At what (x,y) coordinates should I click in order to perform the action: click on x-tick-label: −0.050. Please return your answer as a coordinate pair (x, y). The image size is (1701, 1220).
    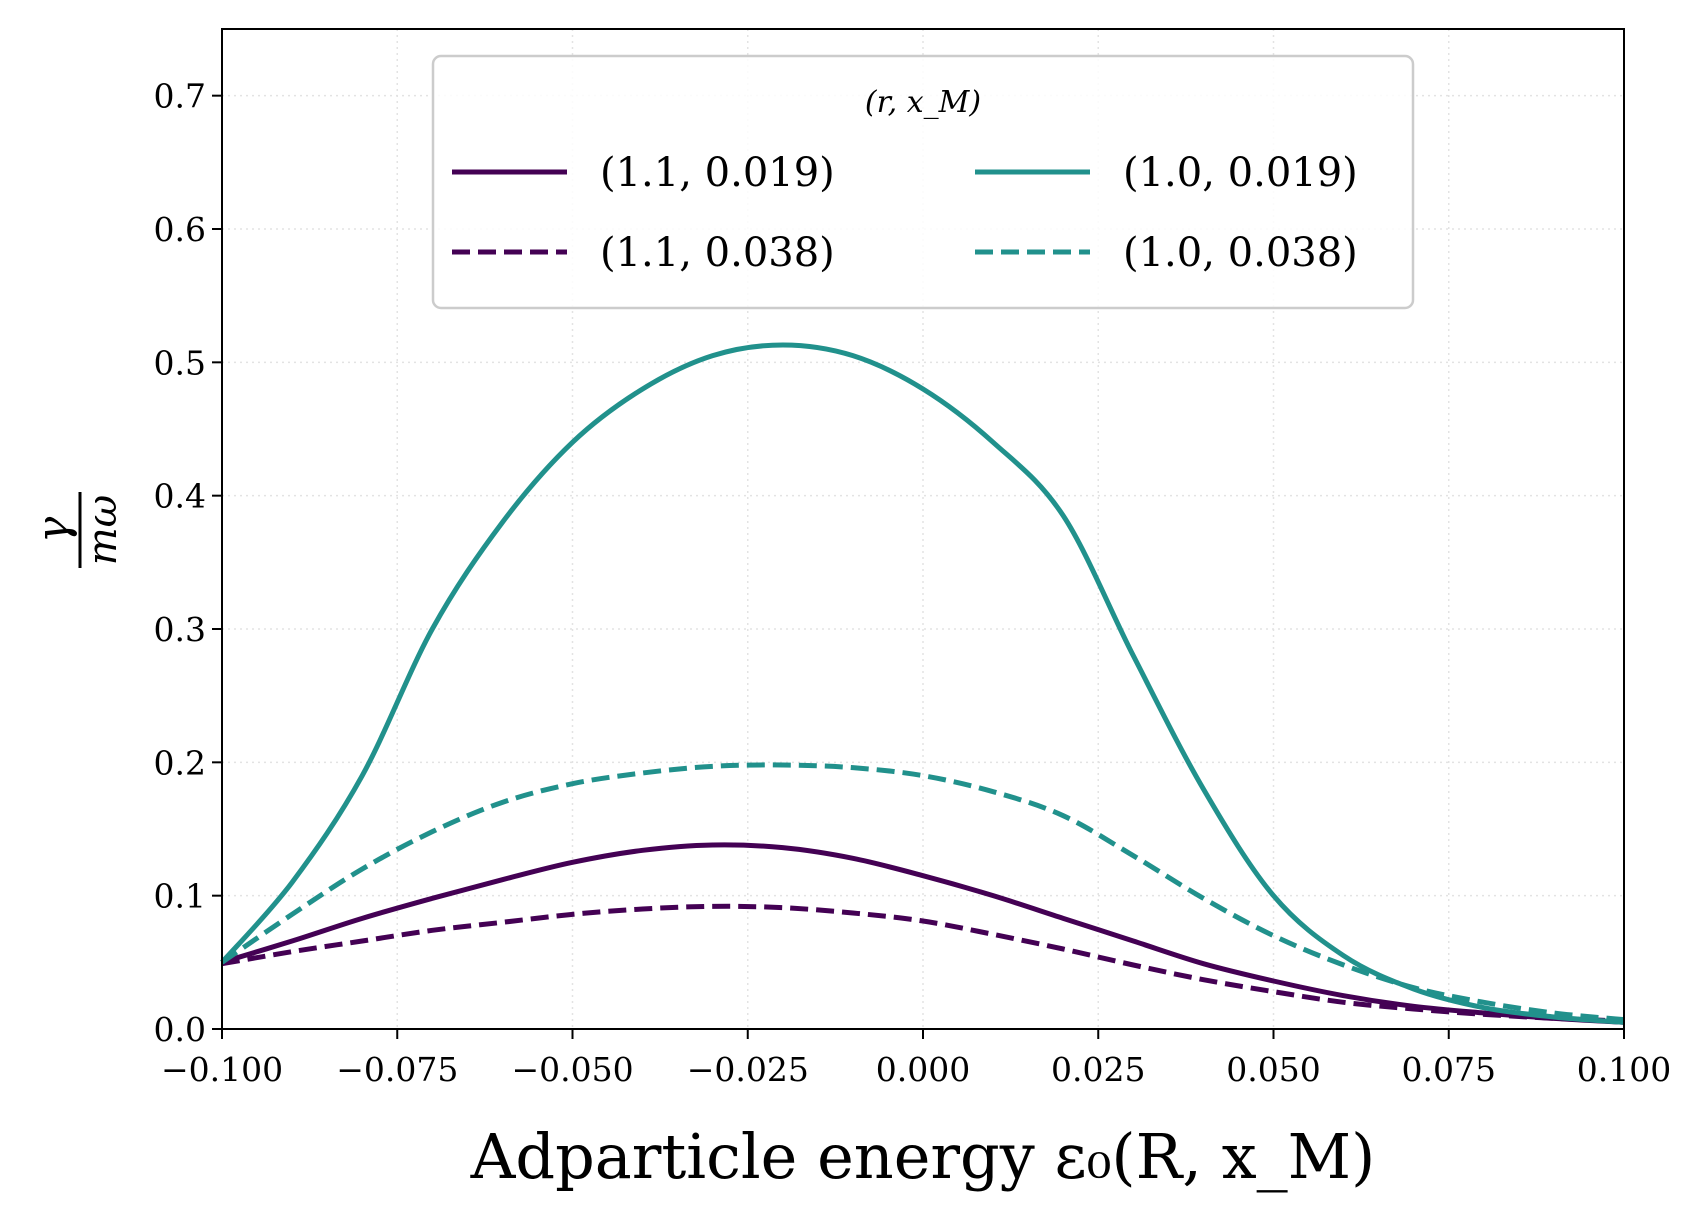
    Looking at the image, I should click on (572, 1069).